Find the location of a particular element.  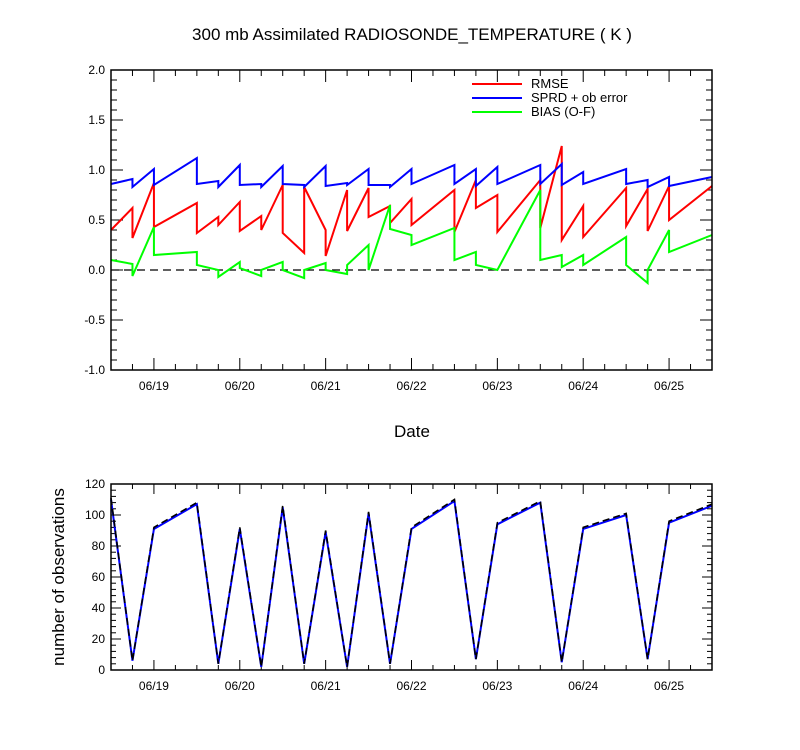

series-line-rmse is located at coordinates (411, 201).